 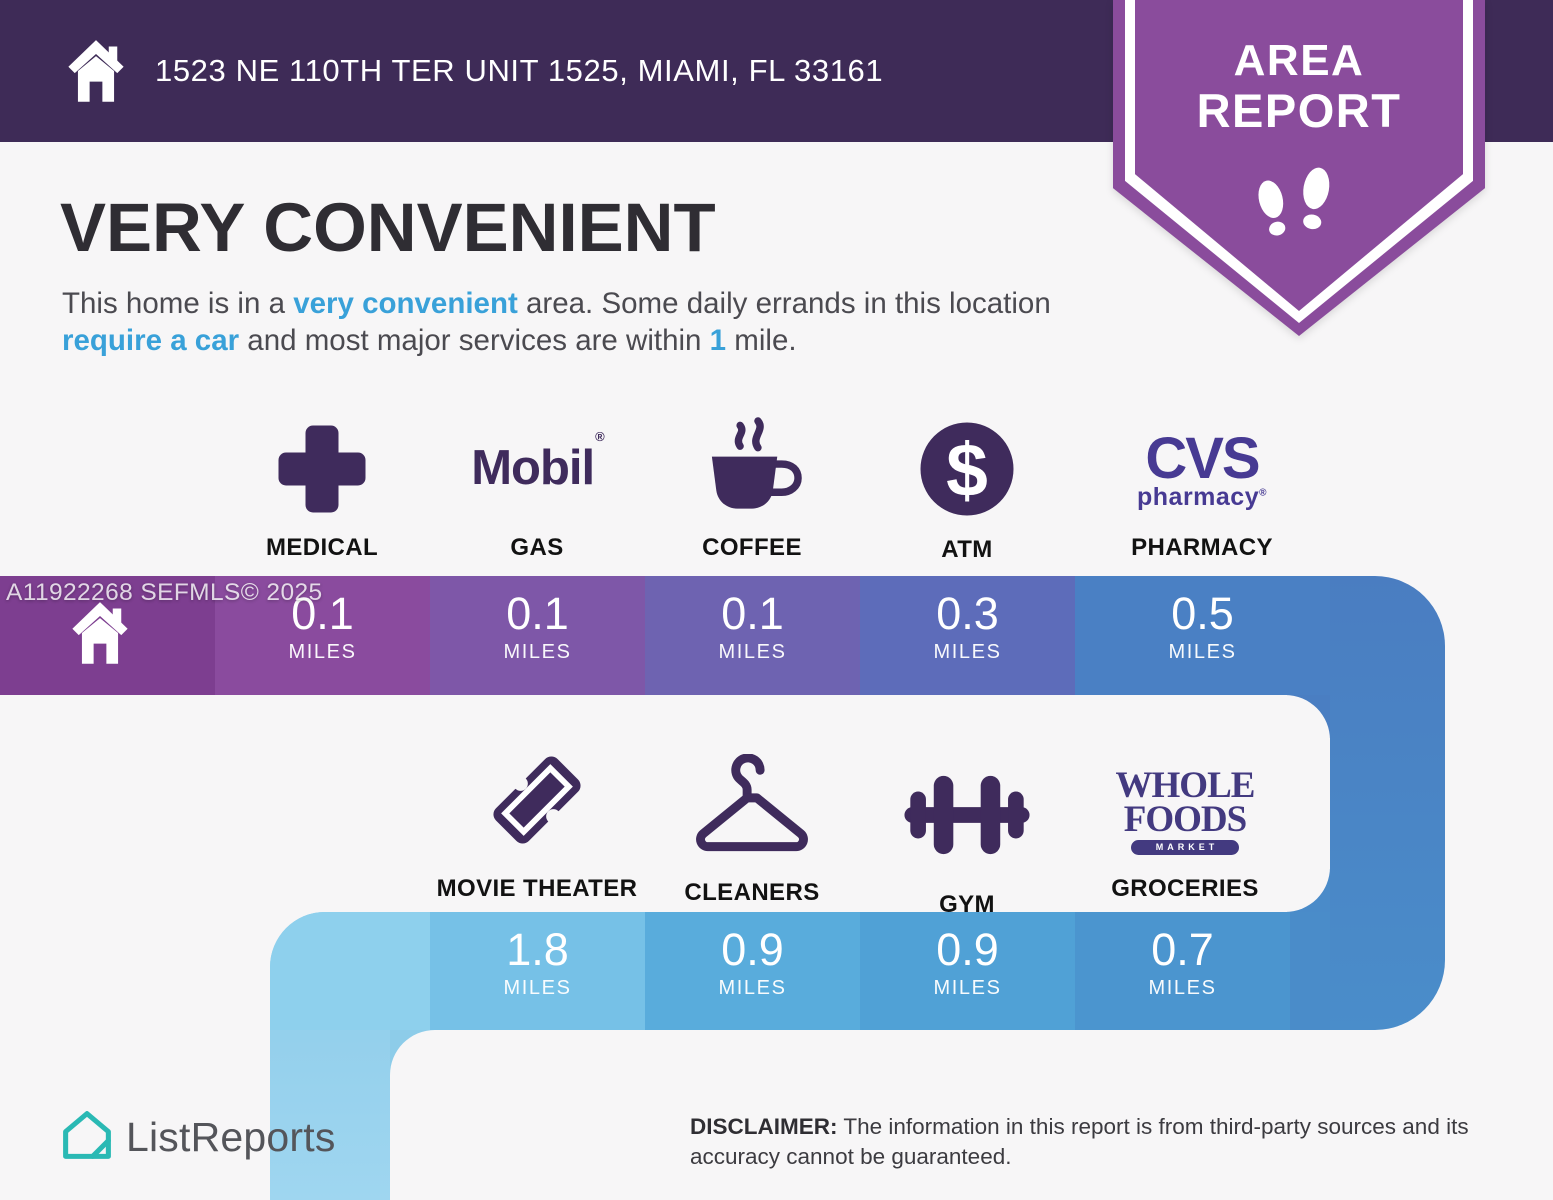 What do you see at coordinates (967, 904) in the screenshot?
I see `amenity-label: GYM` at bounding box center [967, 904].